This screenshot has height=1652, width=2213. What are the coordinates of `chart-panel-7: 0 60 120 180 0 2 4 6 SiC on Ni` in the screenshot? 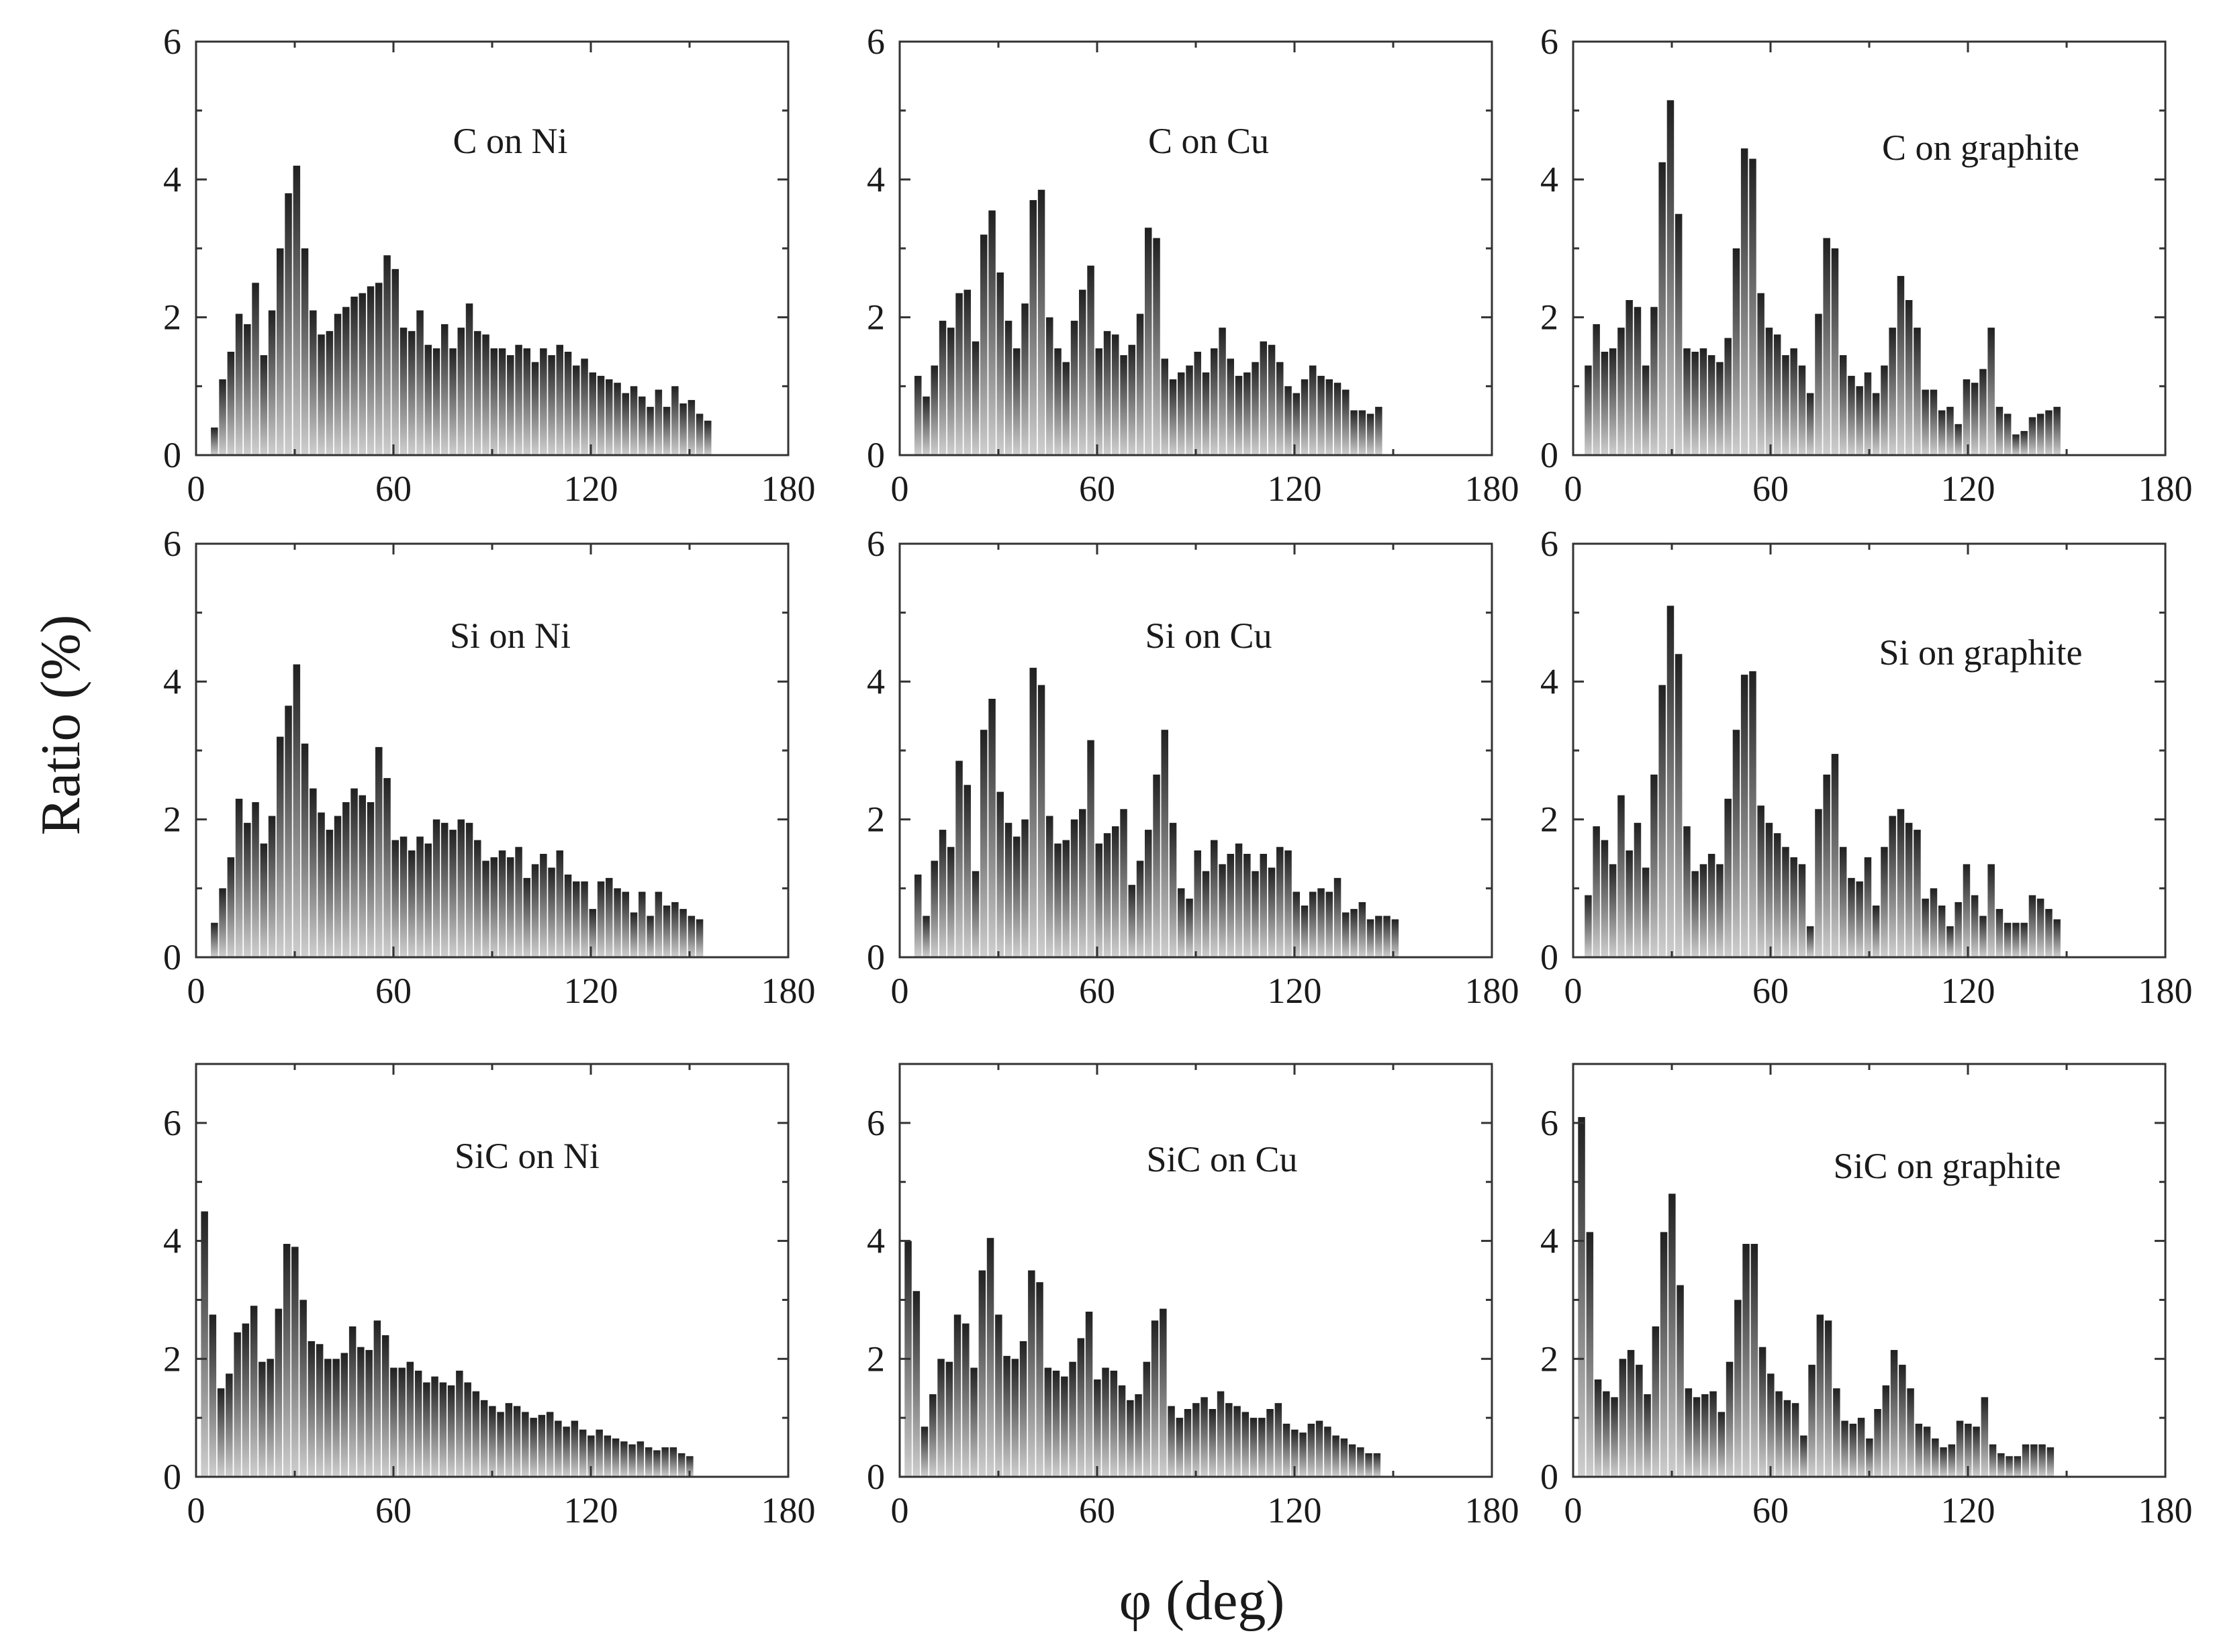 It's located at (489, 1296).